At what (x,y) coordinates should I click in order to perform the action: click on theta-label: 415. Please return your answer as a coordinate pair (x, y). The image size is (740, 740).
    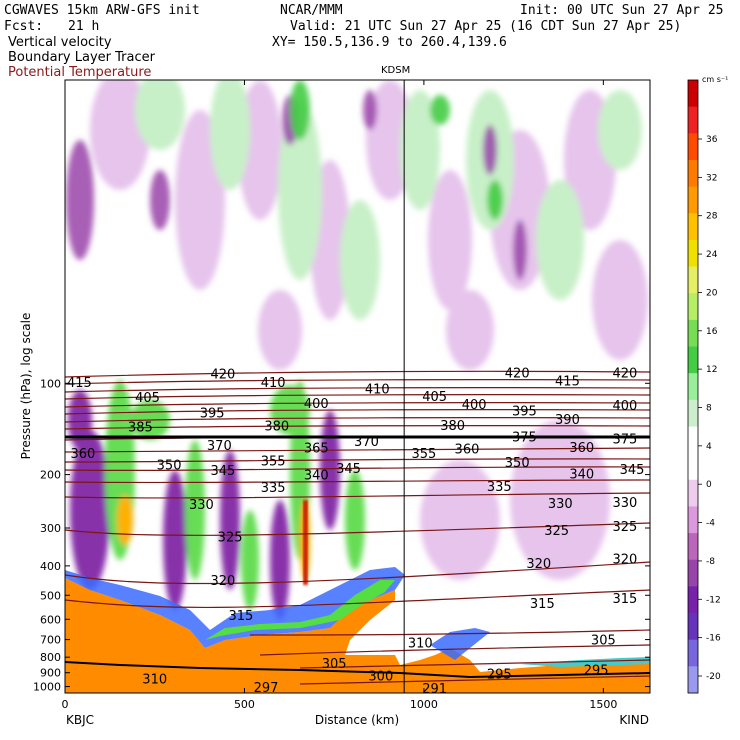
    Looking at the image, I should click on (567, 382).